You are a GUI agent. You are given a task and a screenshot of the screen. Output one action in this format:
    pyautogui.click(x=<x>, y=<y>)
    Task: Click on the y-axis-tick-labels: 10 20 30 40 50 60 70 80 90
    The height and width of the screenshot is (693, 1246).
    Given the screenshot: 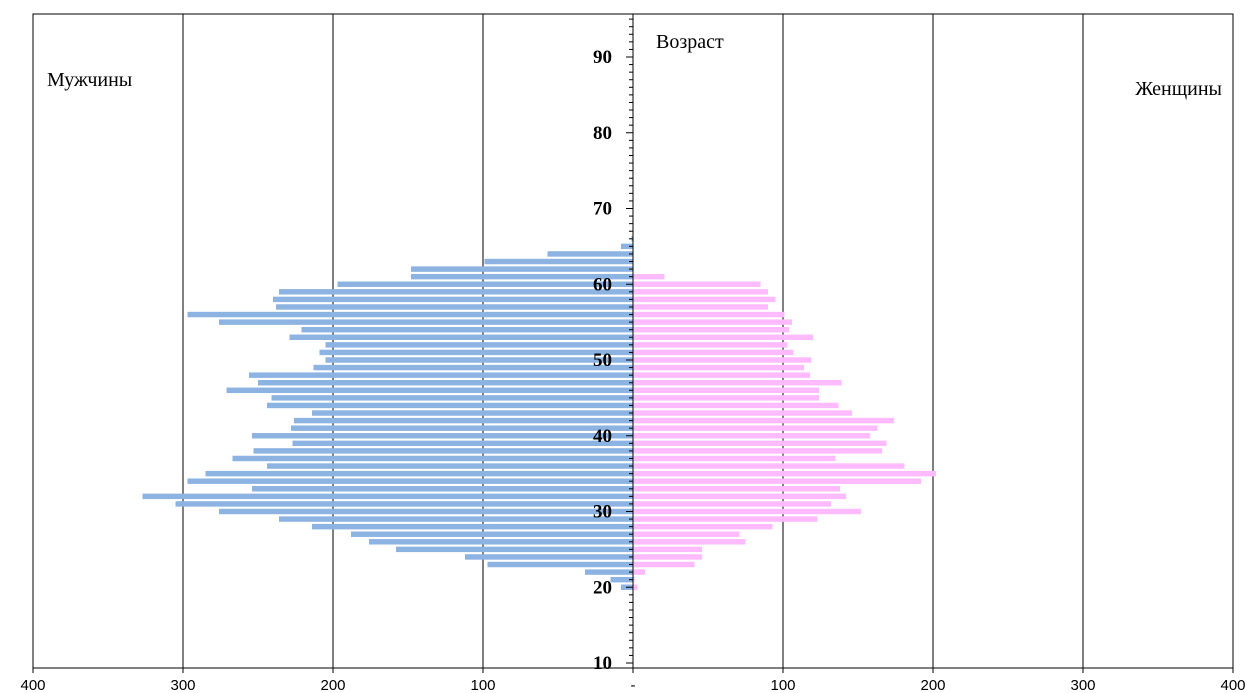 What is the action you would take?
    pyautogui.click(x=602, y=360)
    